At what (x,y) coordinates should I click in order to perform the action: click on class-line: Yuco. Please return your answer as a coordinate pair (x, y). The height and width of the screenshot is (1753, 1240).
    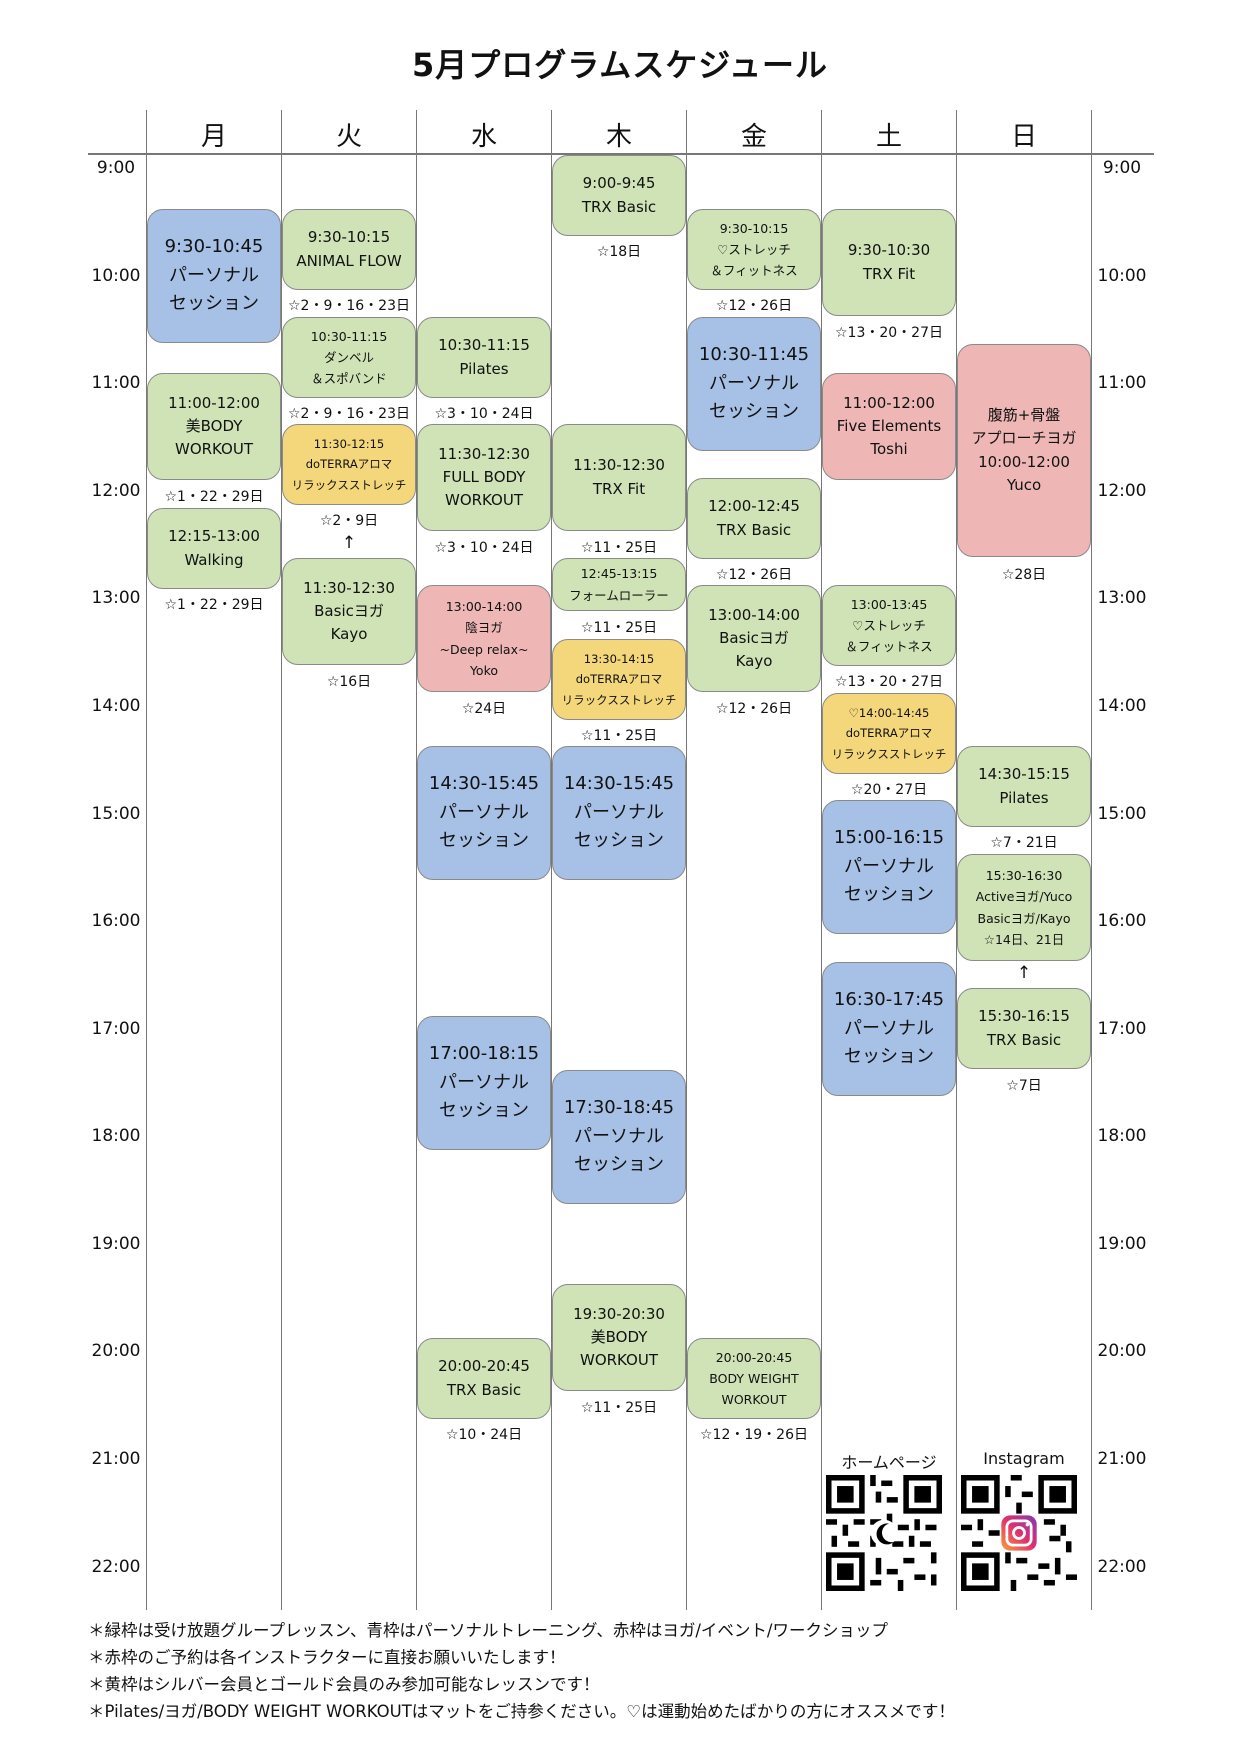
    Looking at the image, I should click on (1024, 484).